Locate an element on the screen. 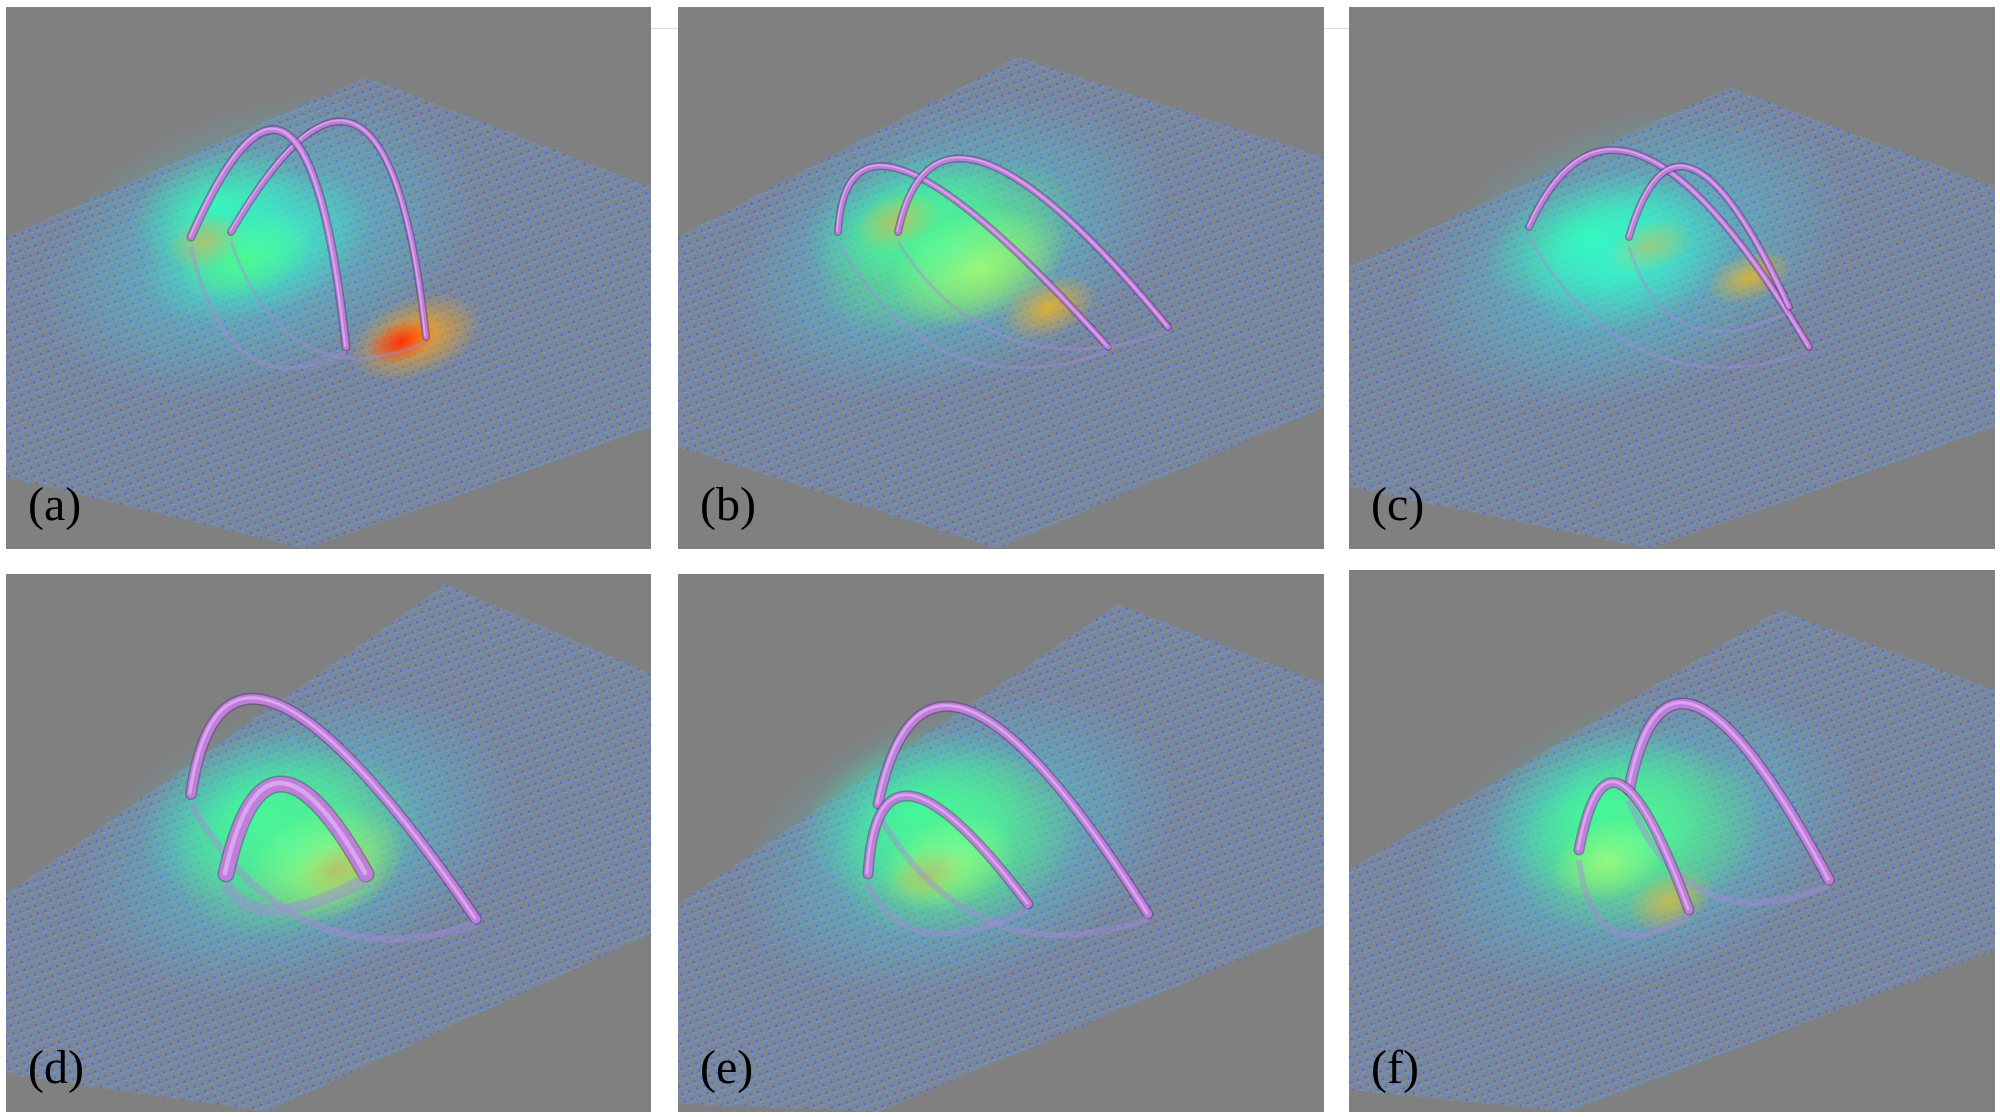 The image size is (2000, 1117). magnetic-field-visualization-c is located at coordinates (1672, 318).